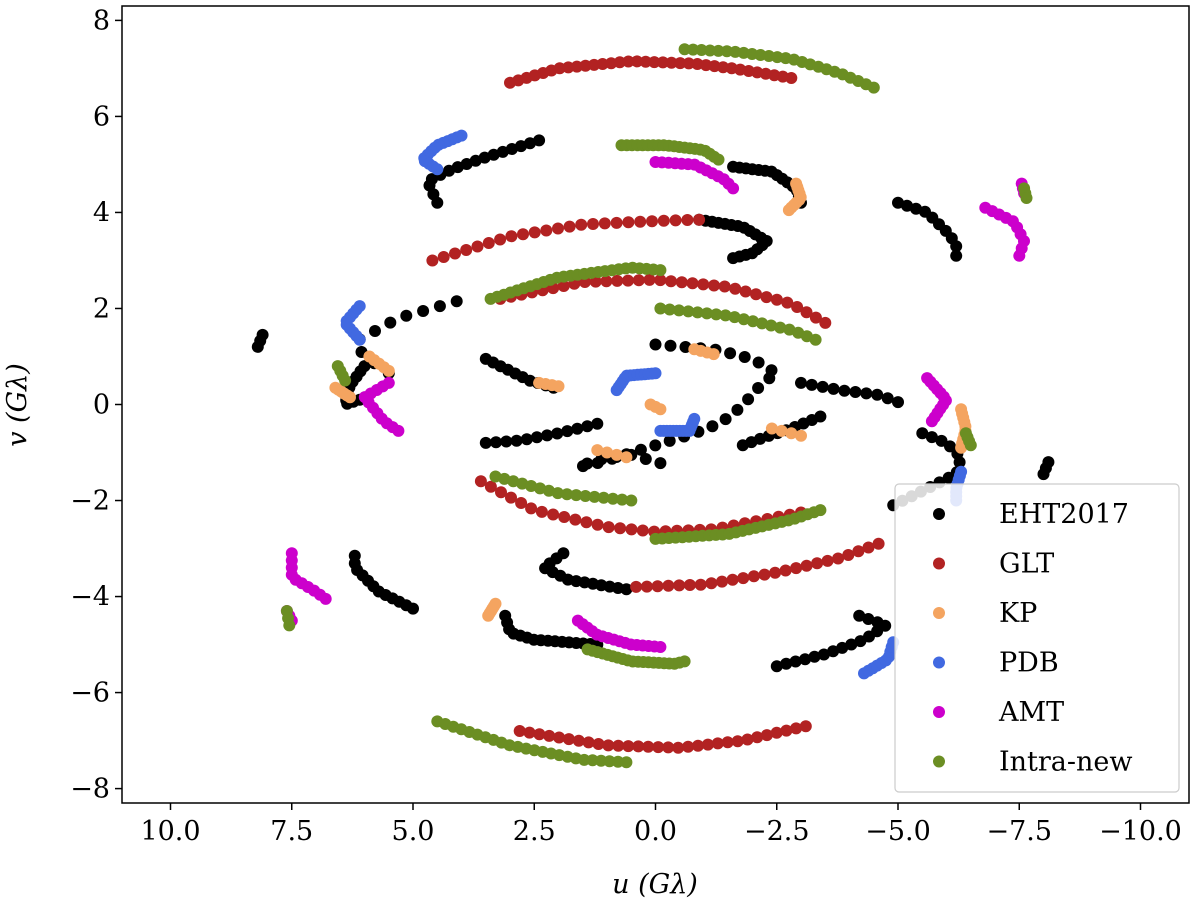 The height and width of the screenshot is (907, 1200). I want to click on legend-label: AMT, so click(1031, 712).